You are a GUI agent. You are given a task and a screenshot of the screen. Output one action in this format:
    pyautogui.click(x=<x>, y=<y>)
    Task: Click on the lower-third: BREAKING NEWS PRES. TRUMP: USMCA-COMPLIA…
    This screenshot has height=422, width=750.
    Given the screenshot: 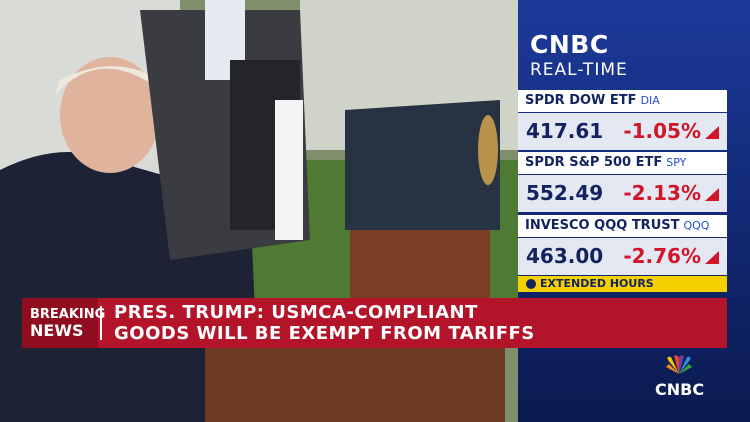 What is the action you would take?
    pyautogui.click(x=374, y=323)
    